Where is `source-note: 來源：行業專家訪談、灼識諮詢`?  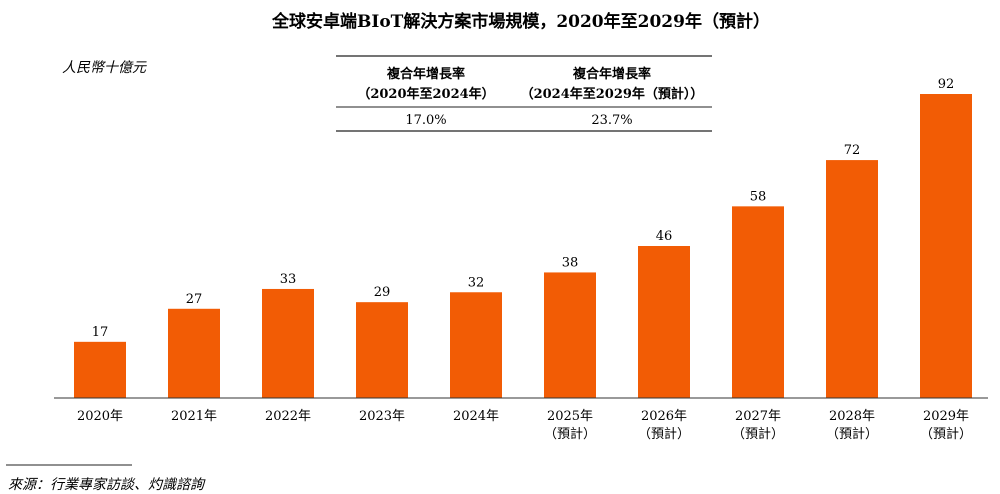
source-note: 來源：行業專家訪談、灼識諮詢 is located at coordinates (107, 485).